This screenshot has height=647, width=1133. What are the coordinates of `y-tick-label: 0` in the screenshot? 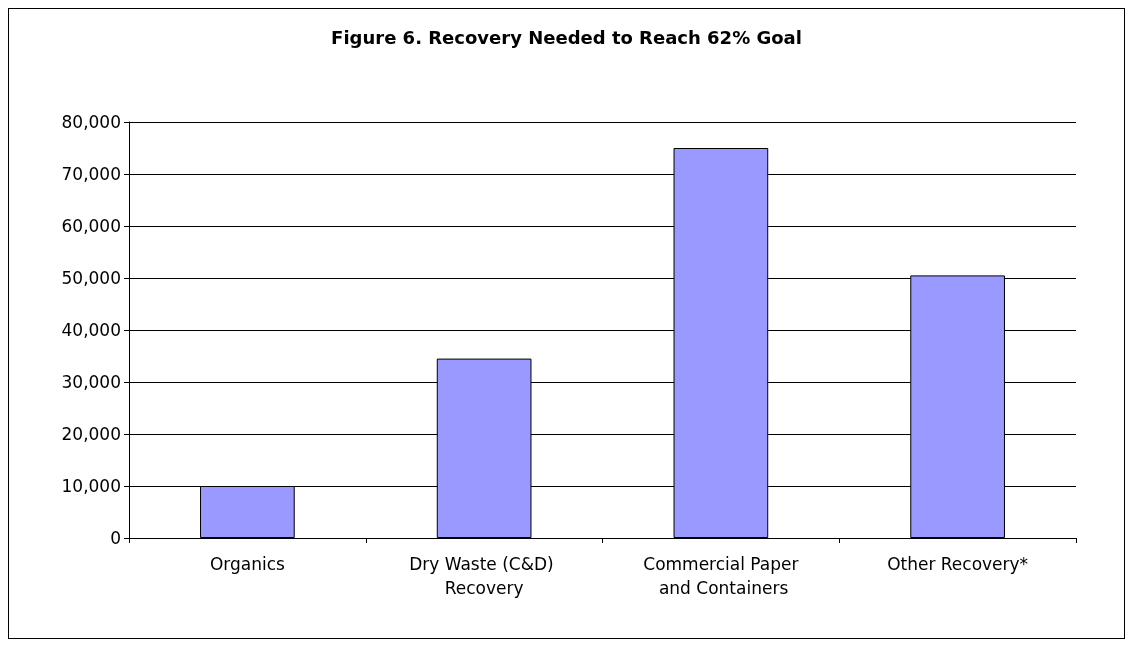 It's located at (115, 538).